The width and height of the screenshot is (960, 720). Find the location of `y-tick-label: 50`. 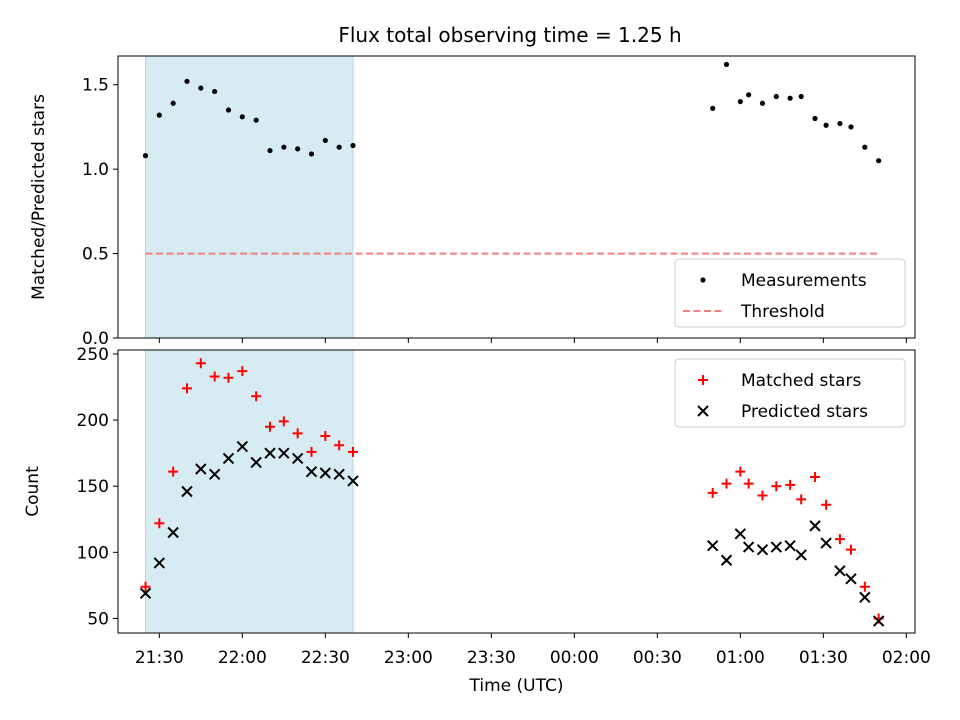

y-tick-label: 50 is located at coordinates (98, 619).